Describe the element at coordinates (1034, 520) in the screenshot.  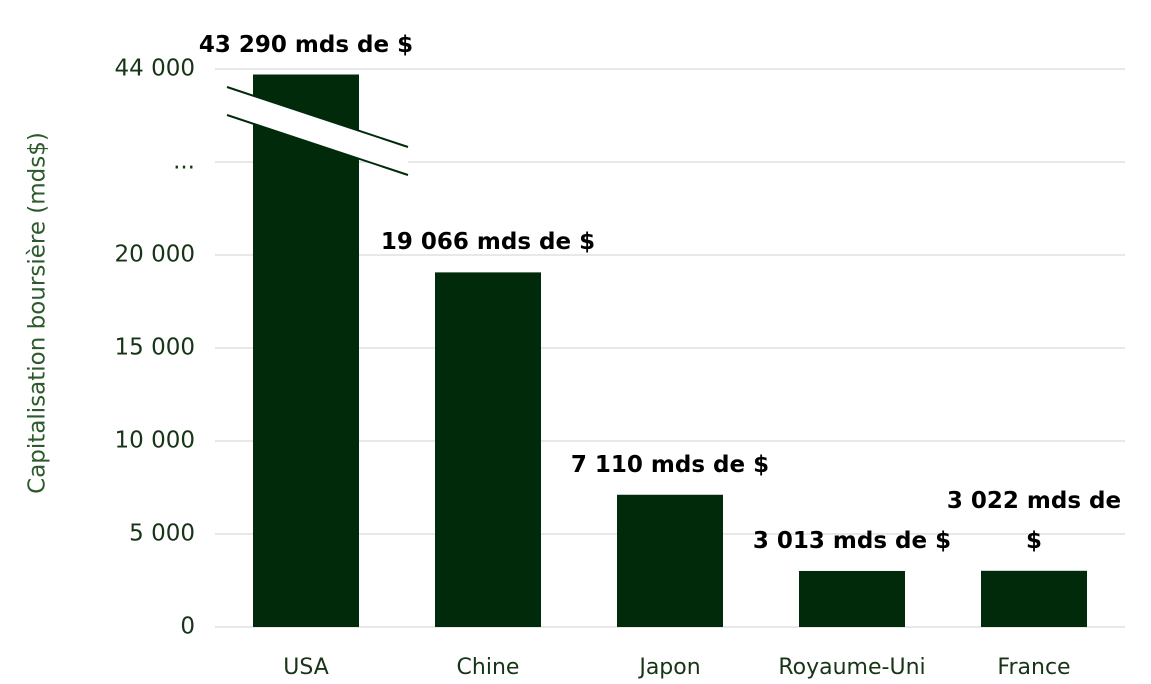
I see `value-label: 3 022 mds de $` at that location.